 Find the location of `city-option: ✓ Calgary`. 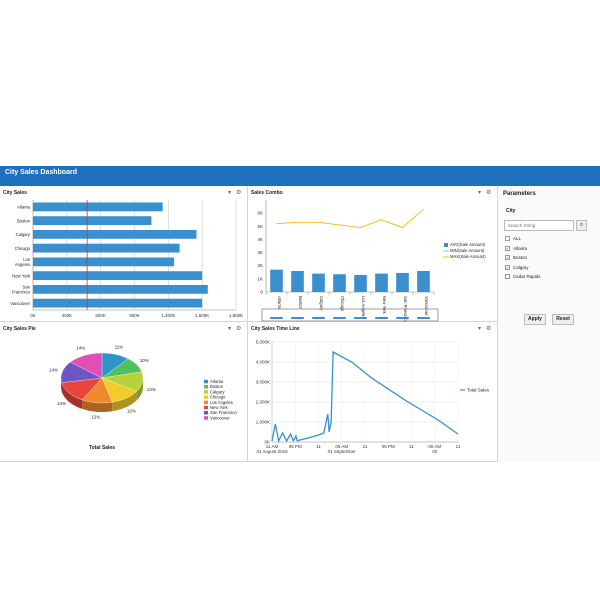

city-option: ✓ Calgary is located at coordinates (517, 267).